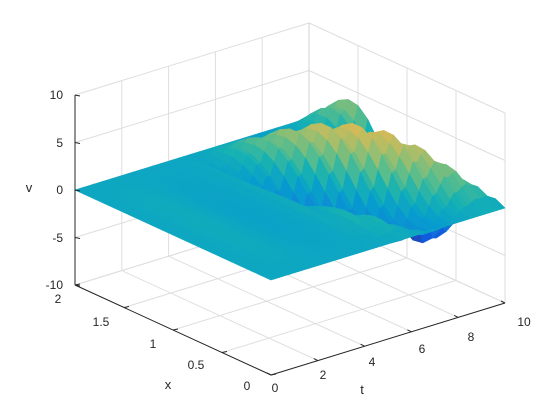 The image size is (560, 420). Describe the element at coordinates (275, 388) in the screenshot. I see `t-tick-label: 0` at that location.